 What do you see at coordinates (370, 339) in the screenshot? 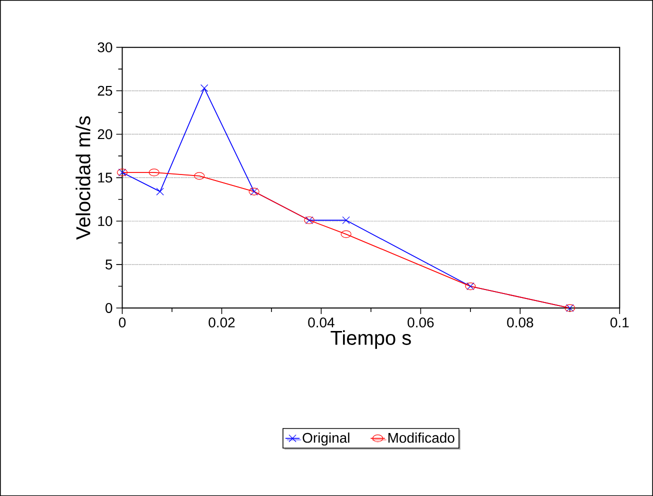
I see `x-axis-title: Tiempo s` at bounding box center [370, 339].